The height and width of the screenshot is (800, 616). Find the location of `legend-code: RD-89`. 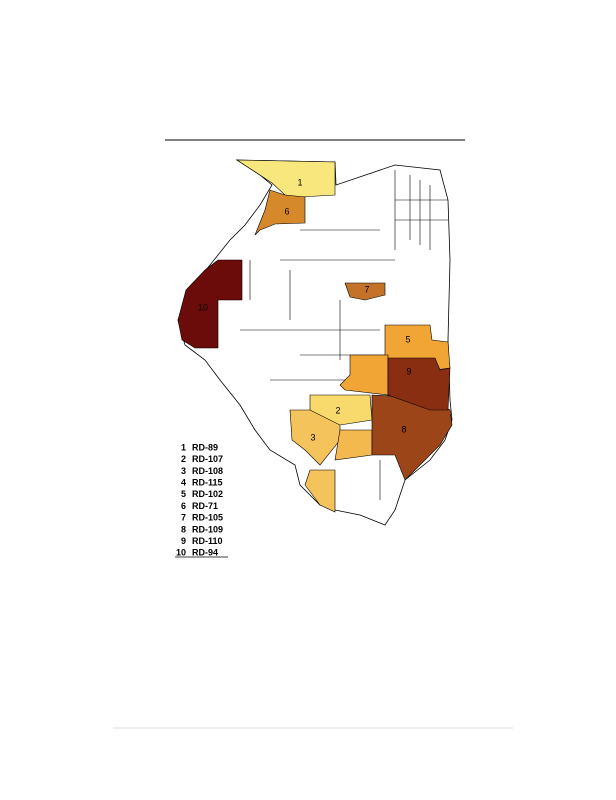

legend-code: RD-89 is located at coordinates (205, 447).